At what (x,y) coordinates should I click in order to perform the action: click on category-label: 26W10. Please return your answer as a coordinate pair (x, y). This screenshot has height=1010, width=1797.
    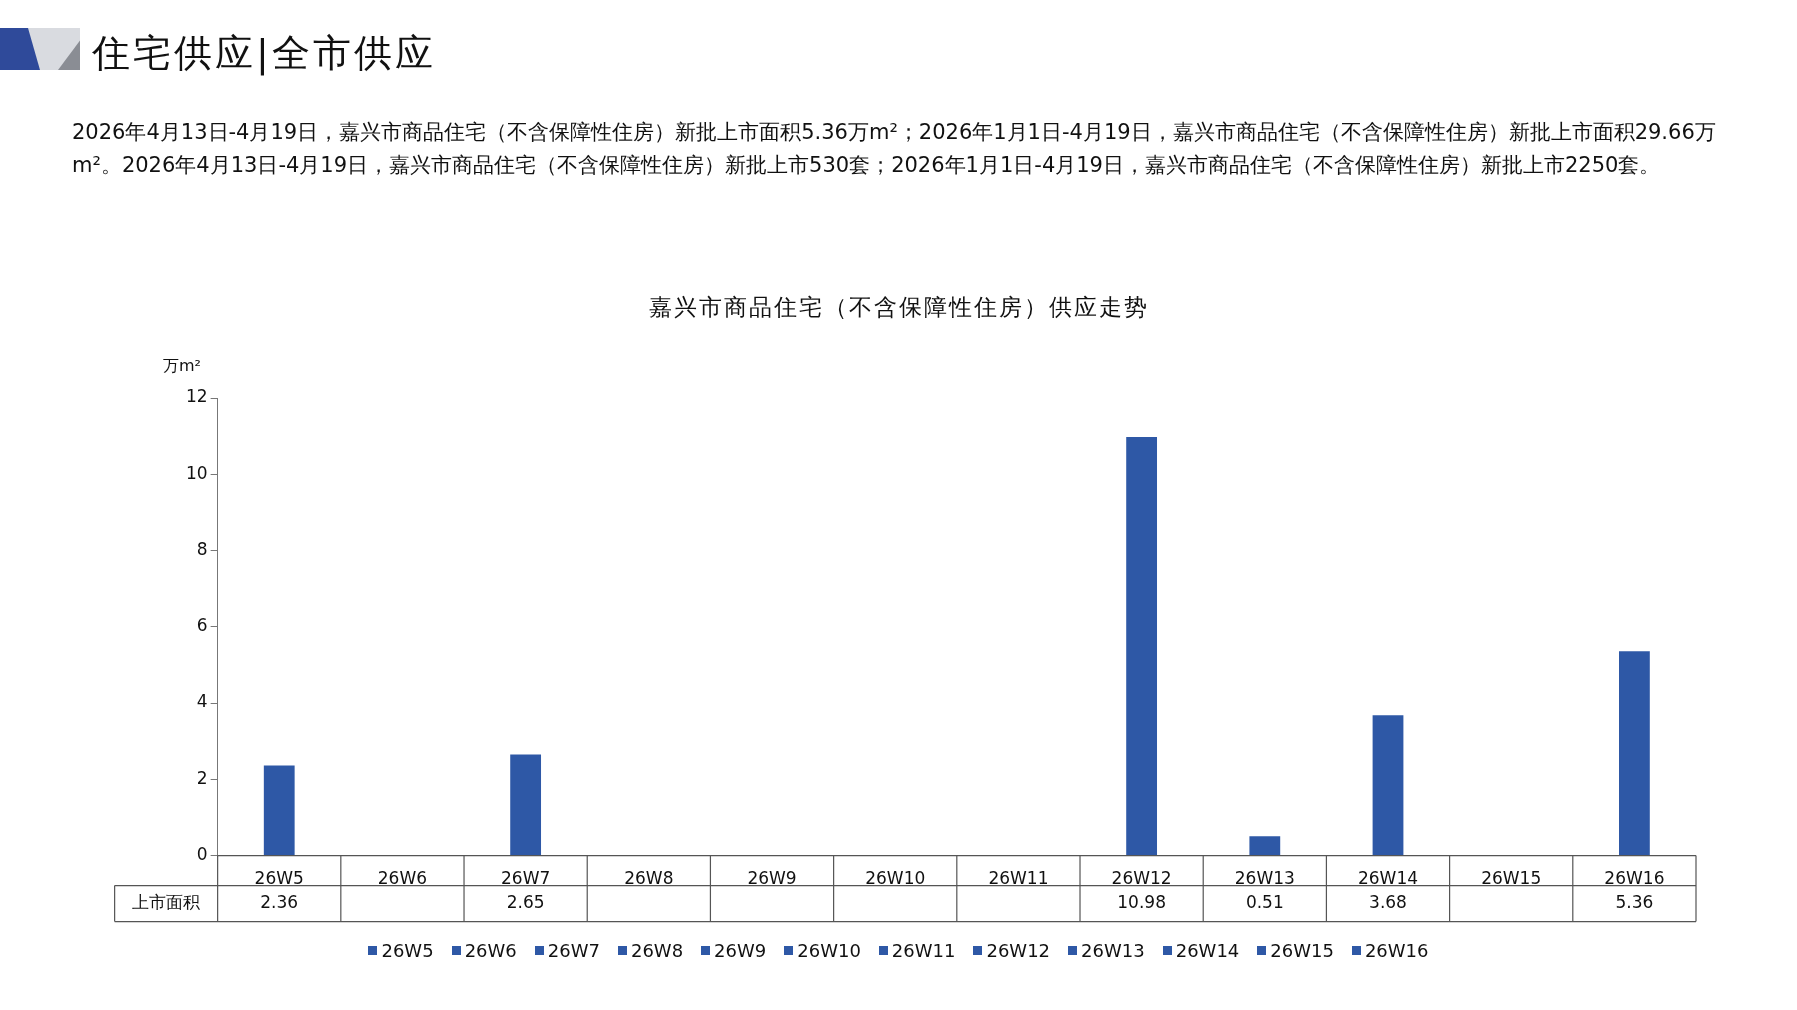
    Looking at the image, I should click on (829, 950).